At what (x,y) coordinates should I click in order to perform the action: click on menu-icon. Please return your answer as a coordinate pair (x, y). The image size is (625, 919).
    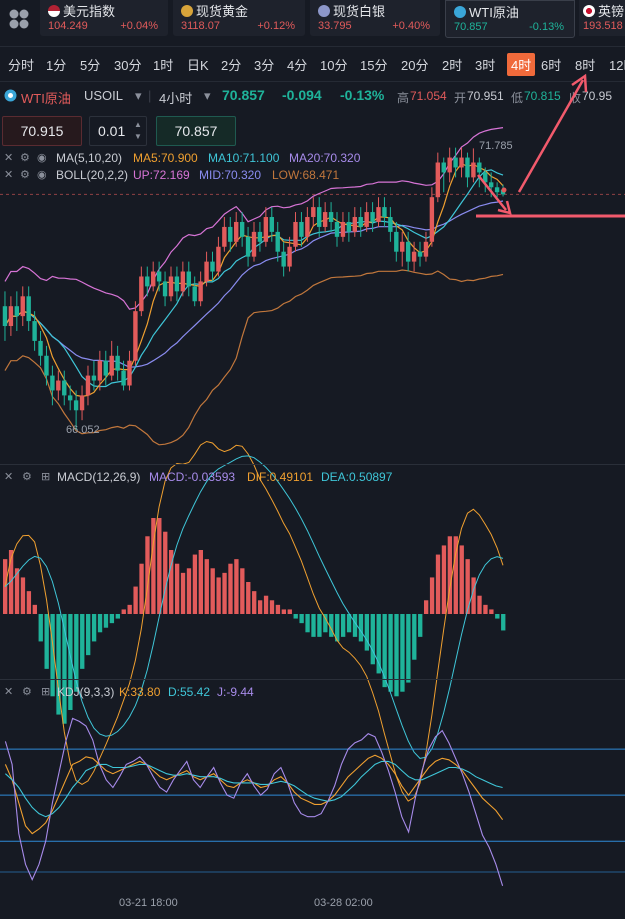
    Looking at the image, I should click on (19, 19).